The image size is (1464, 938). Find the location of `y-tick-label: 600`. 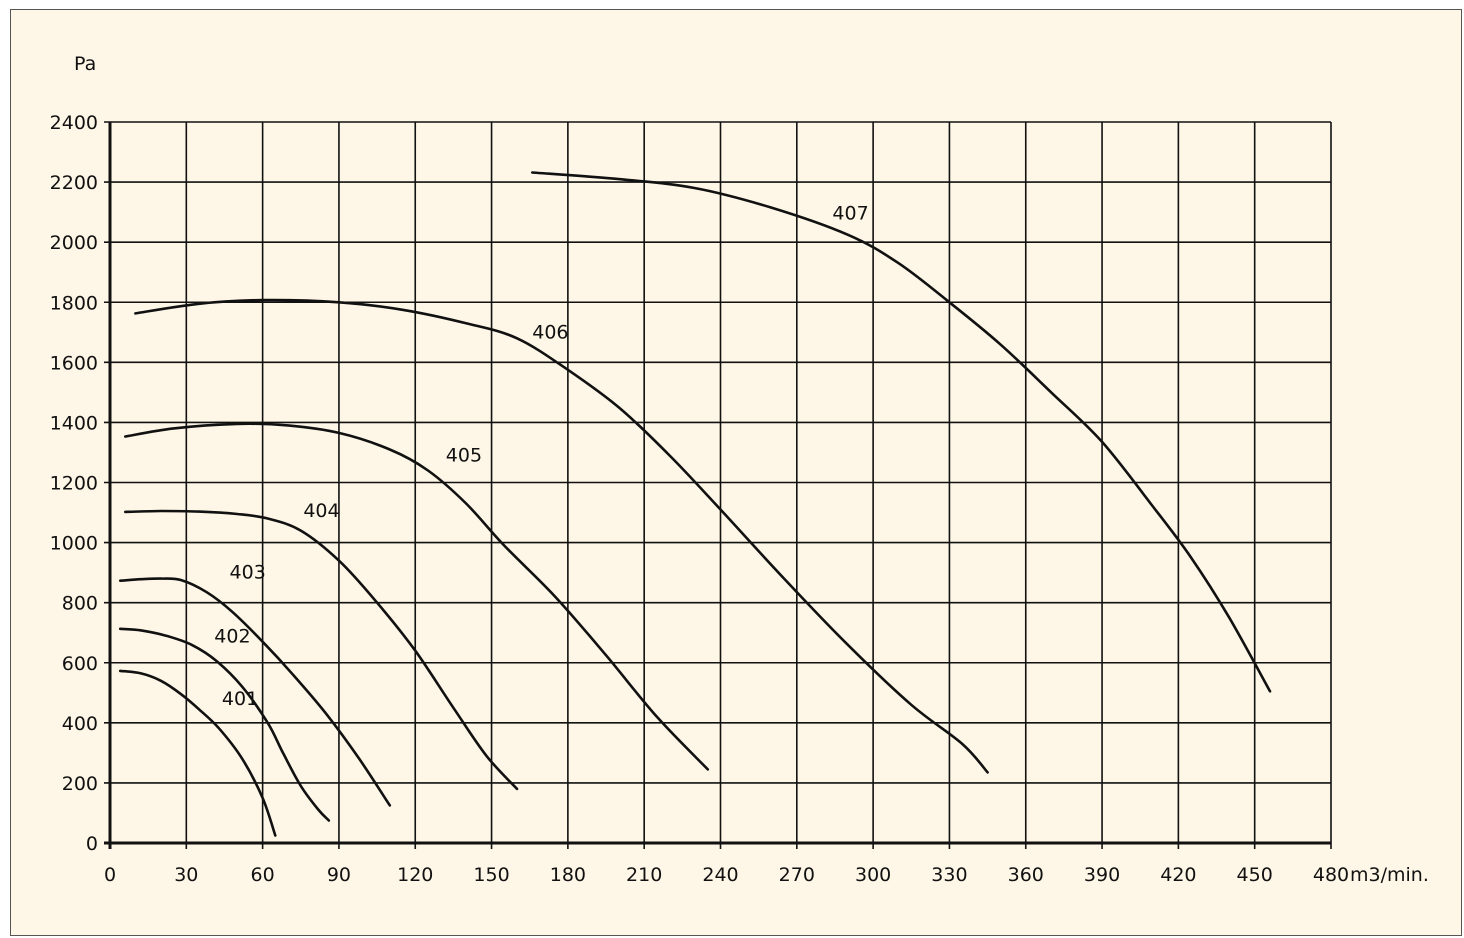

y-tick-label: 600 is located at coordinates (80, 664).